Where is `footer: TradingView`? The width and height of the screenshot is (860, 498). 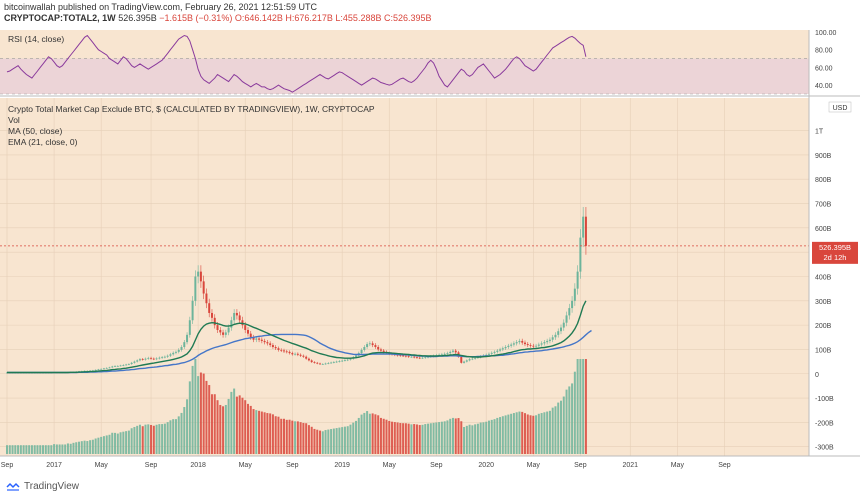
footer: TradingView is located at coordinates (42, 486).